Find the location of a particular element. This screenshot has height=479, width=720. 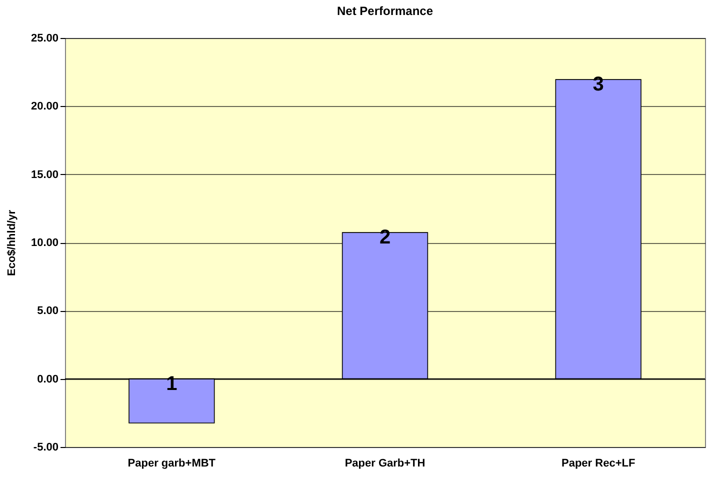

y-tick-label: 25.00 is located at coordinates (44, 38).